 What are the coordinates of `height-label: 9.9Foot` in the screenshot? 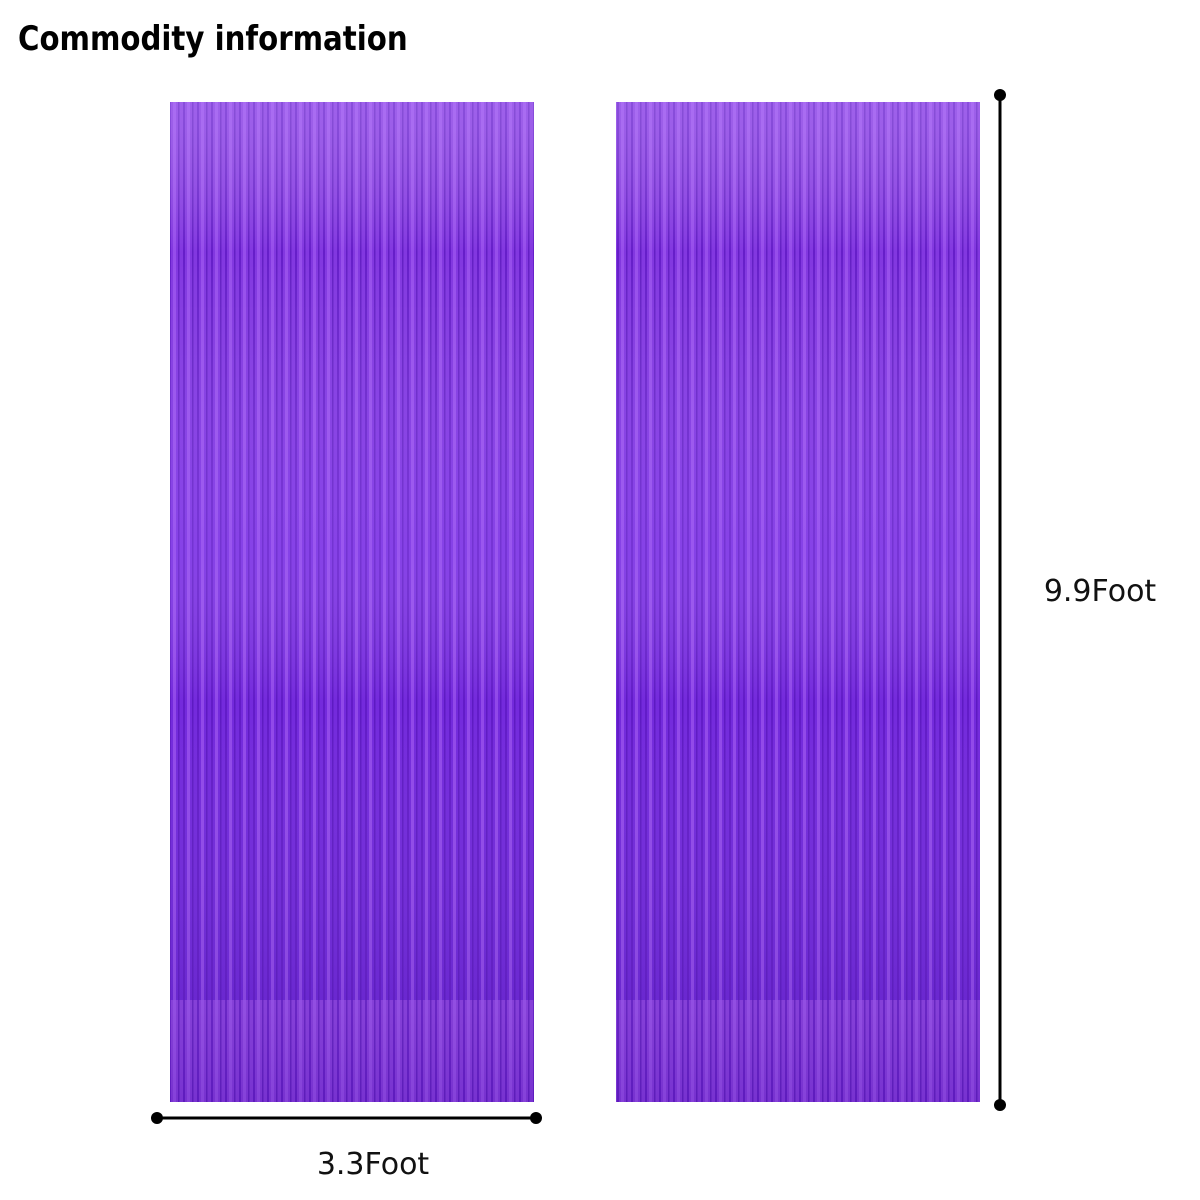 It's located at (1100, 591).